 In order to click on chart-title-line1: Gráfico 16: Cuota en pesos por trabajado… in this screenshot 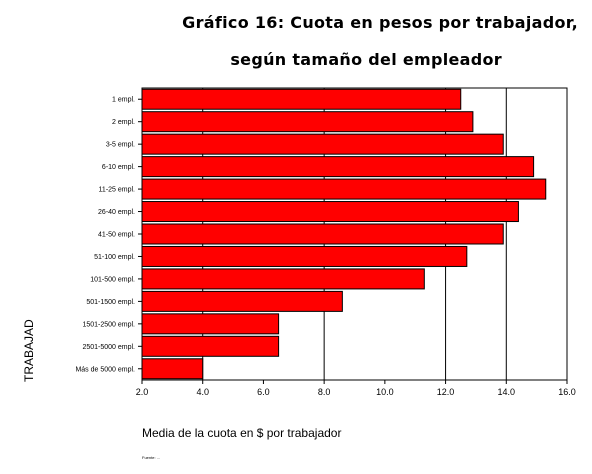, I will do `click(380, 22)`.